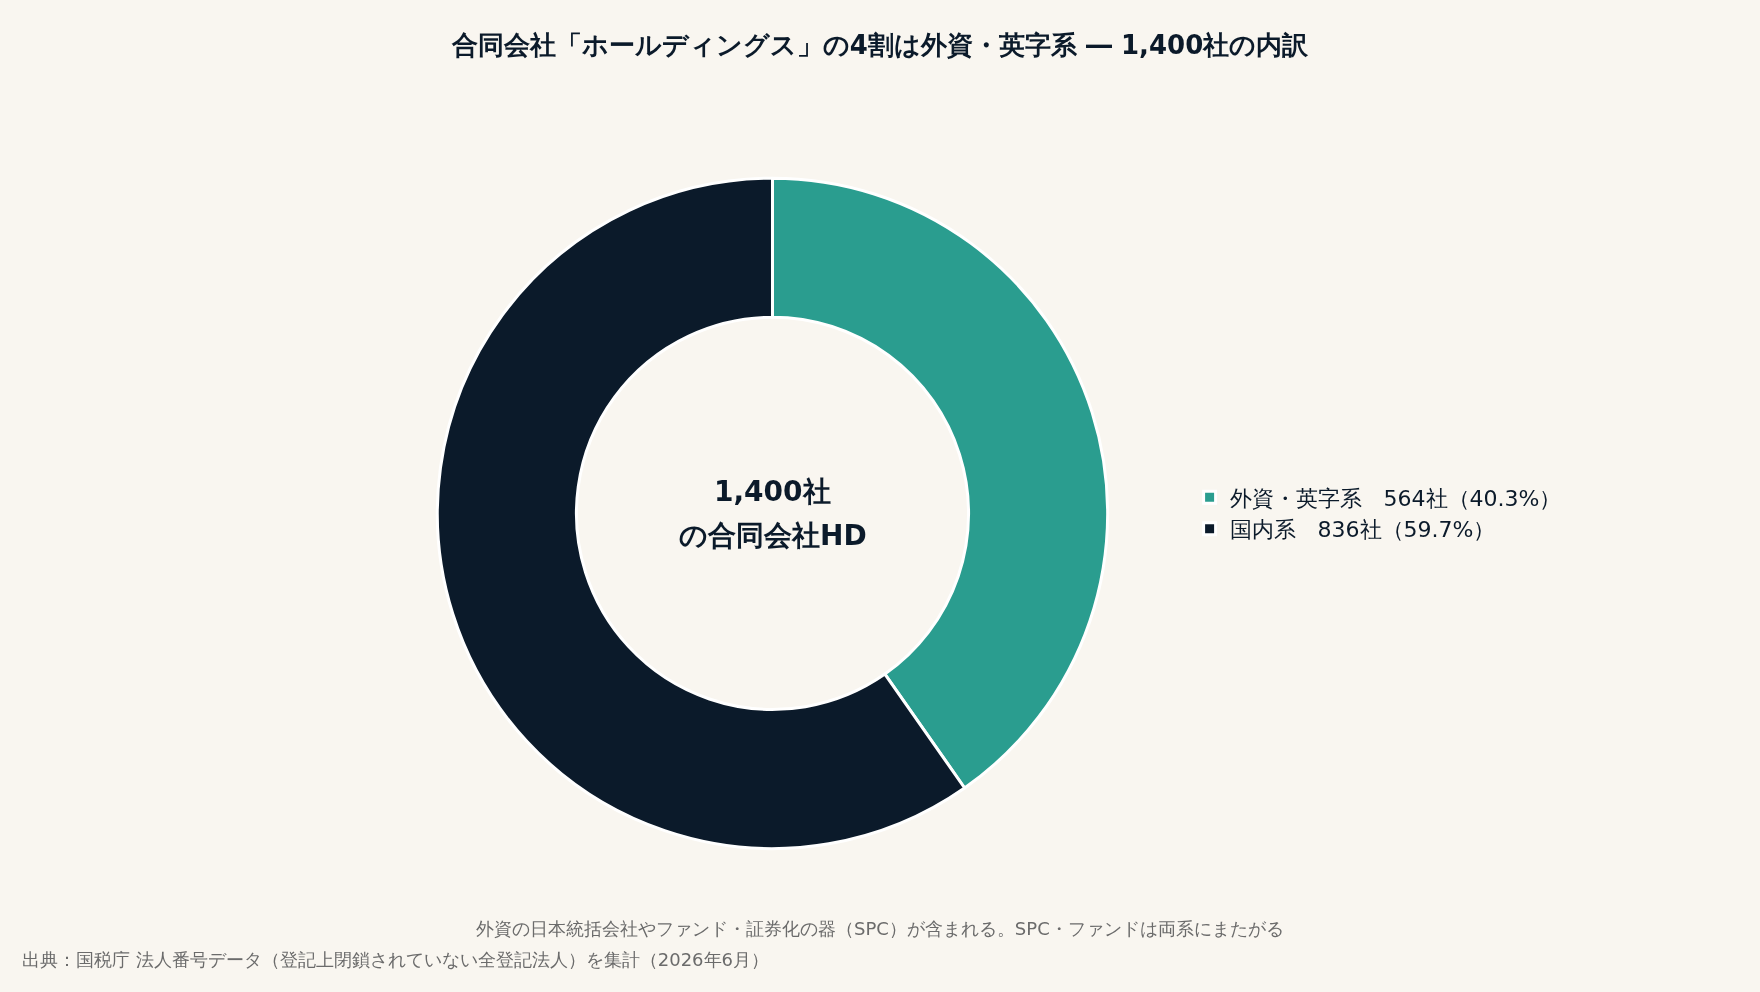  Describe the element at coordinates (1362, 530) in the screenshot. I see `legend-label: 国内系 836社（59.7%）` at that location.